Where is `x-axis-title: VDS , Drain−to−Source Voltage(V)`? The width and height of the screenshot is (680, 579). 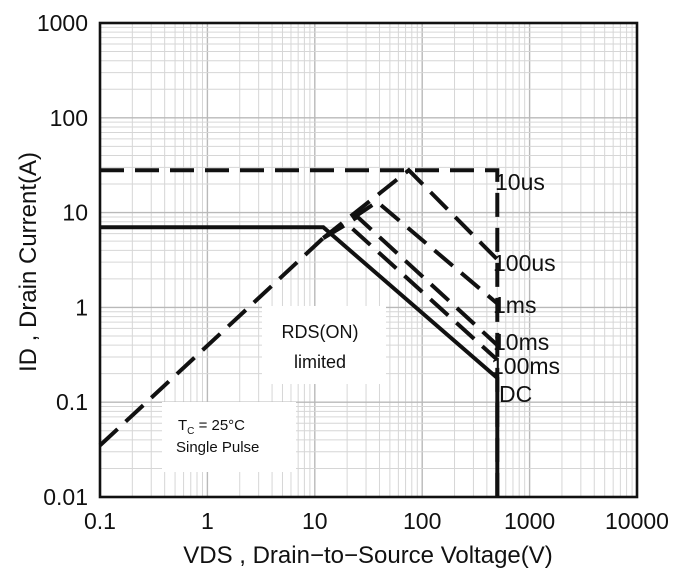
x-axis-title: VDS , Drain−to−Source Voltage(V) is located at coordinates (368, 555).